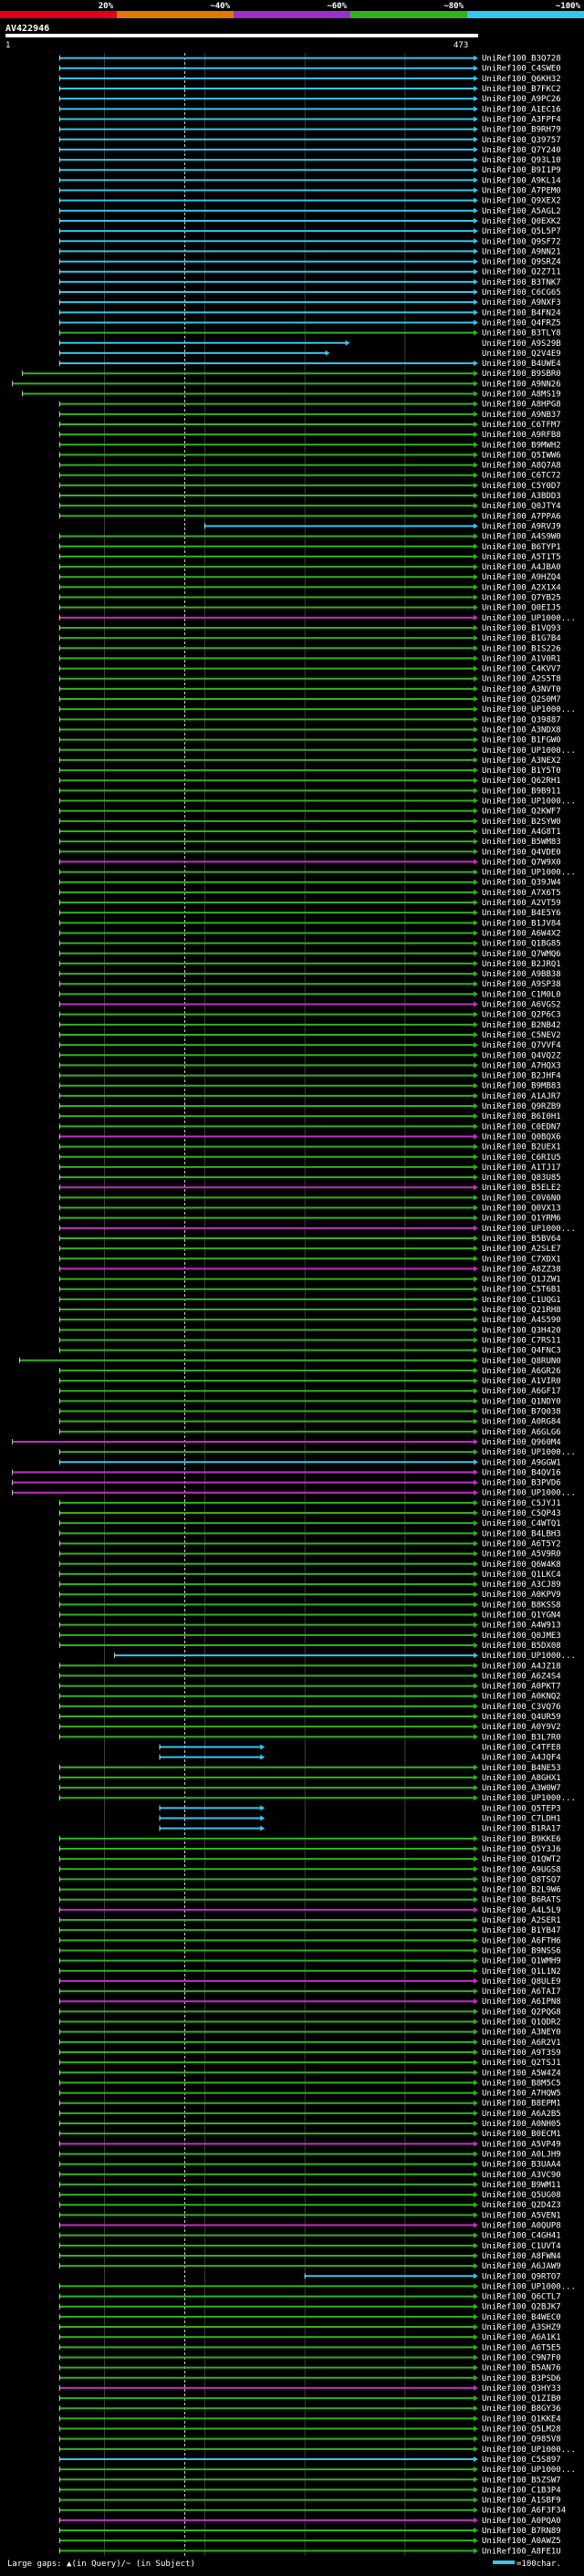 This screenshot has width=584, height=2576. Describe the element at coordinates (309, 2215) in the screenshot. I see `hit-row: UniRef100_A5VEN1` at that location.